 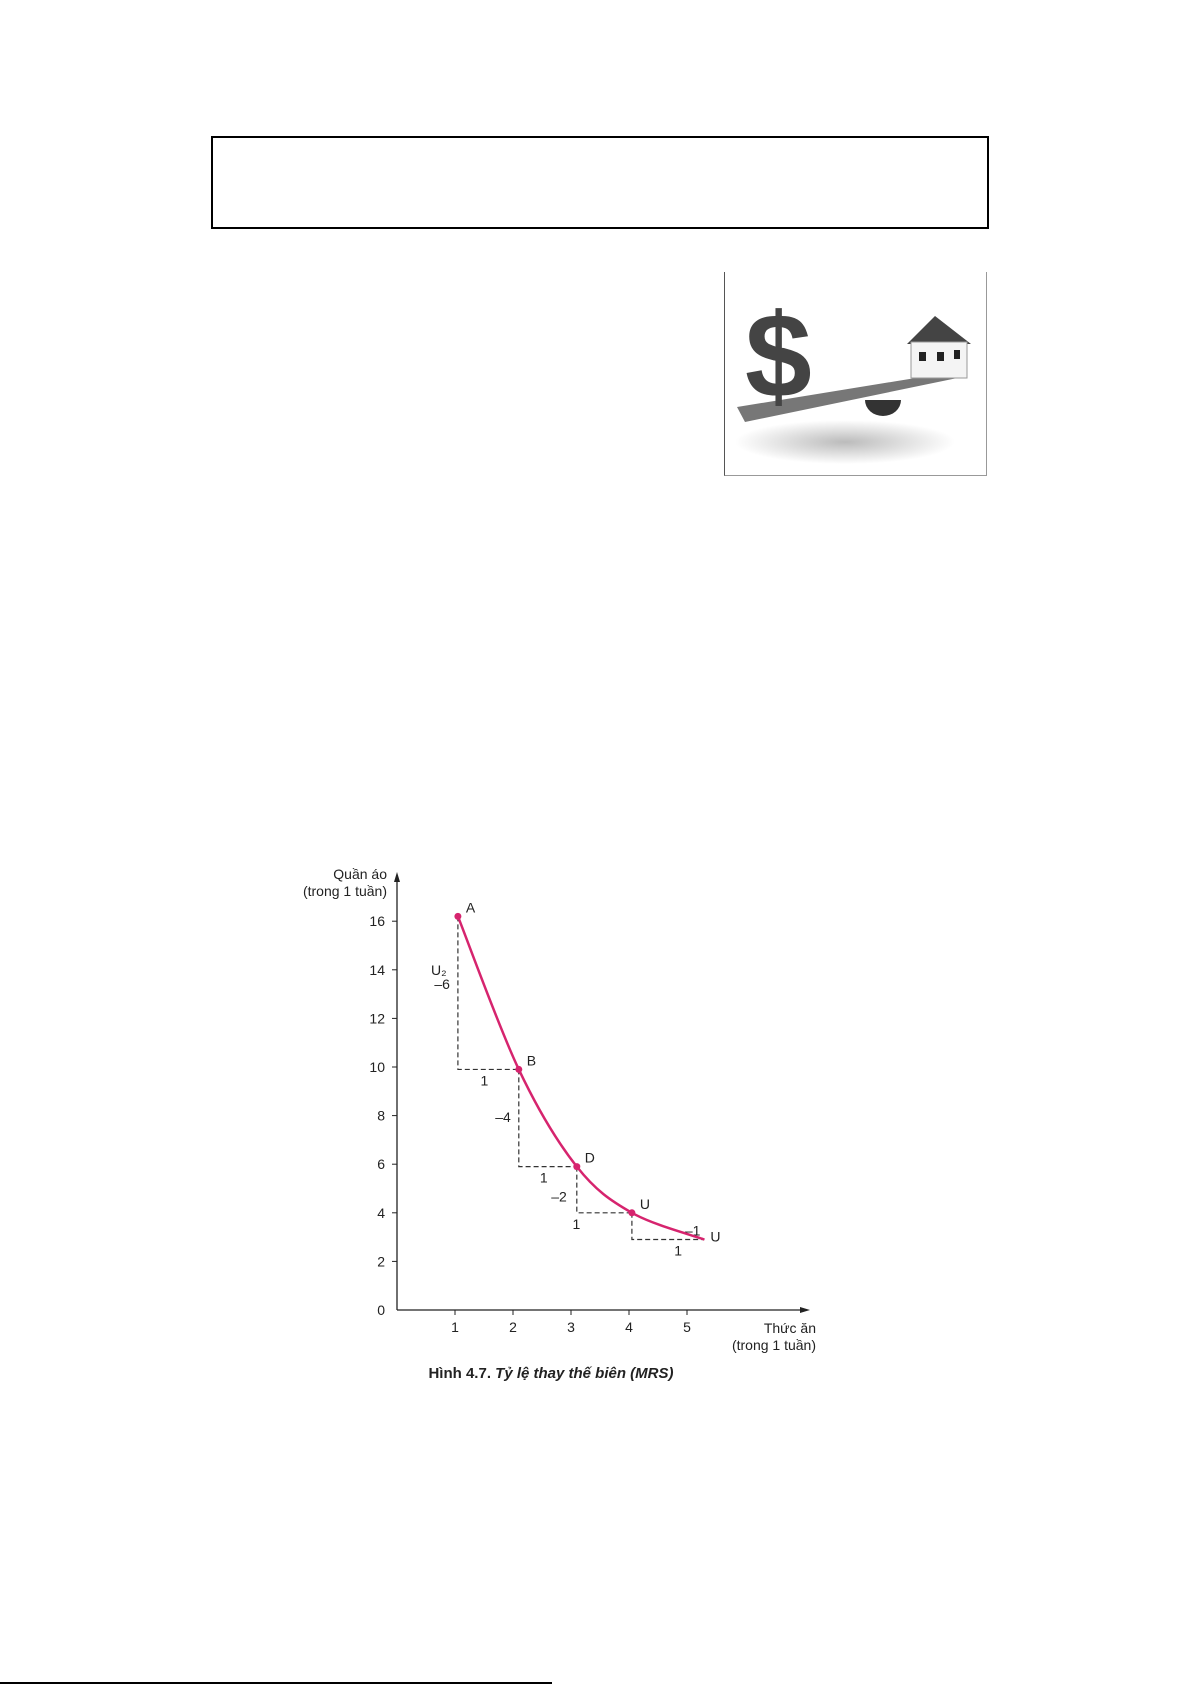 I want to click on y-tick-label: 16, so click(x=377, y=921).